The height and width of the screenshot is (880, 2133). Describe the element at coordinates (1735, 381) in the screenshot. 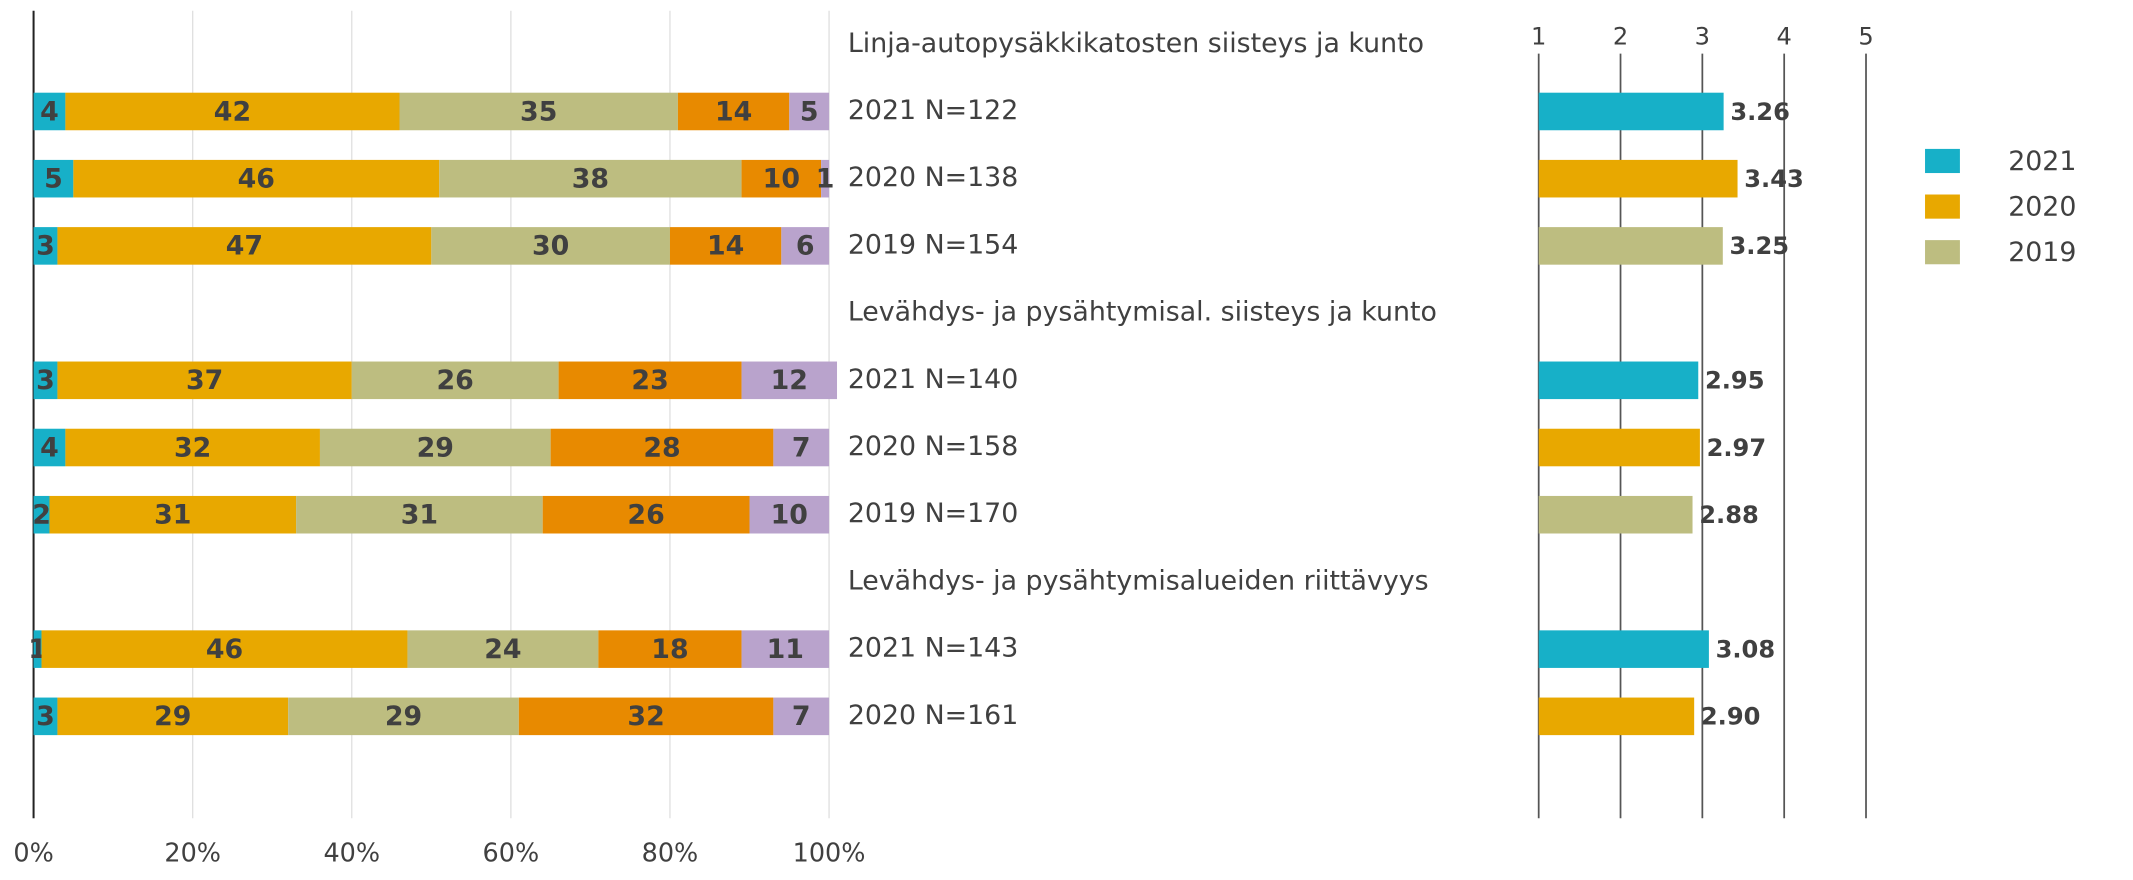

I see `value-label: 2.95` at that location.